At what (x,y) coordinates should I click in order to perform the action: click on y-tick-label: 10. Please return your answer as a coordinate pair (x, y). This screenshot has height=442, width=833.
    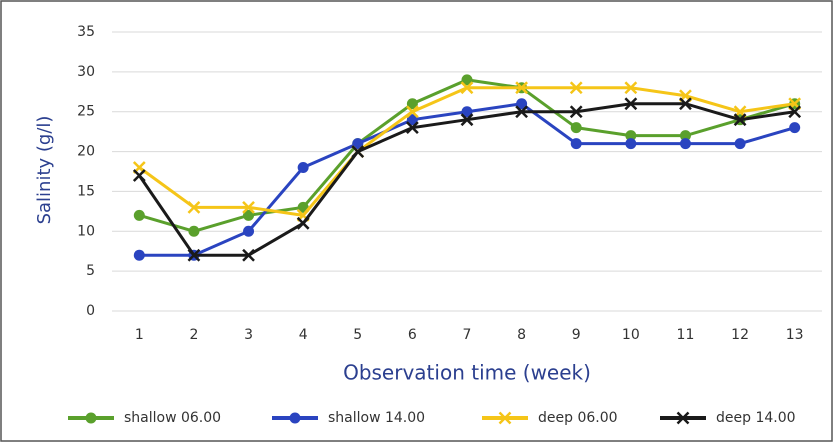
    Looking at the image, I should click on (86, 231).